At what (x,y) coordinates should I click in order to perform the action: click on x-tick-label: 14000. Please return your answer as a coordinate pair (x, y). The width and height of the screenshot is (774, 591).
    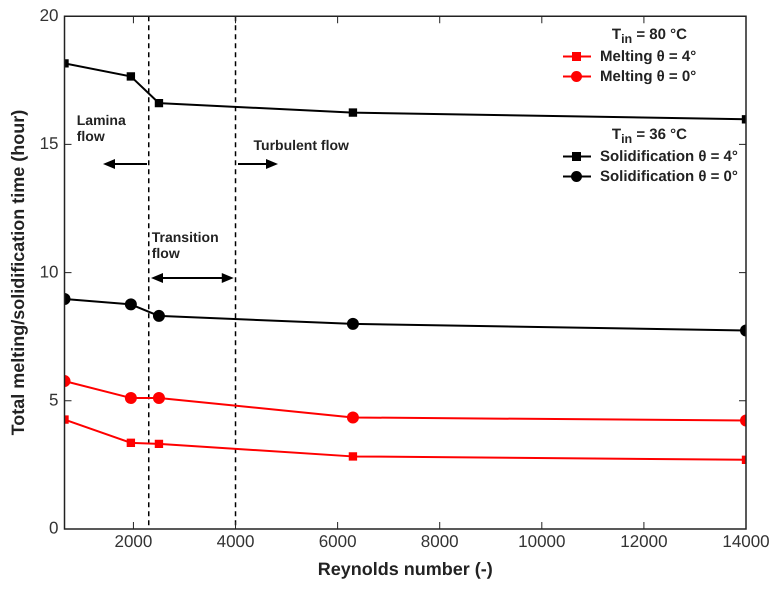
    Looking at the image, I should click on (746, 541).